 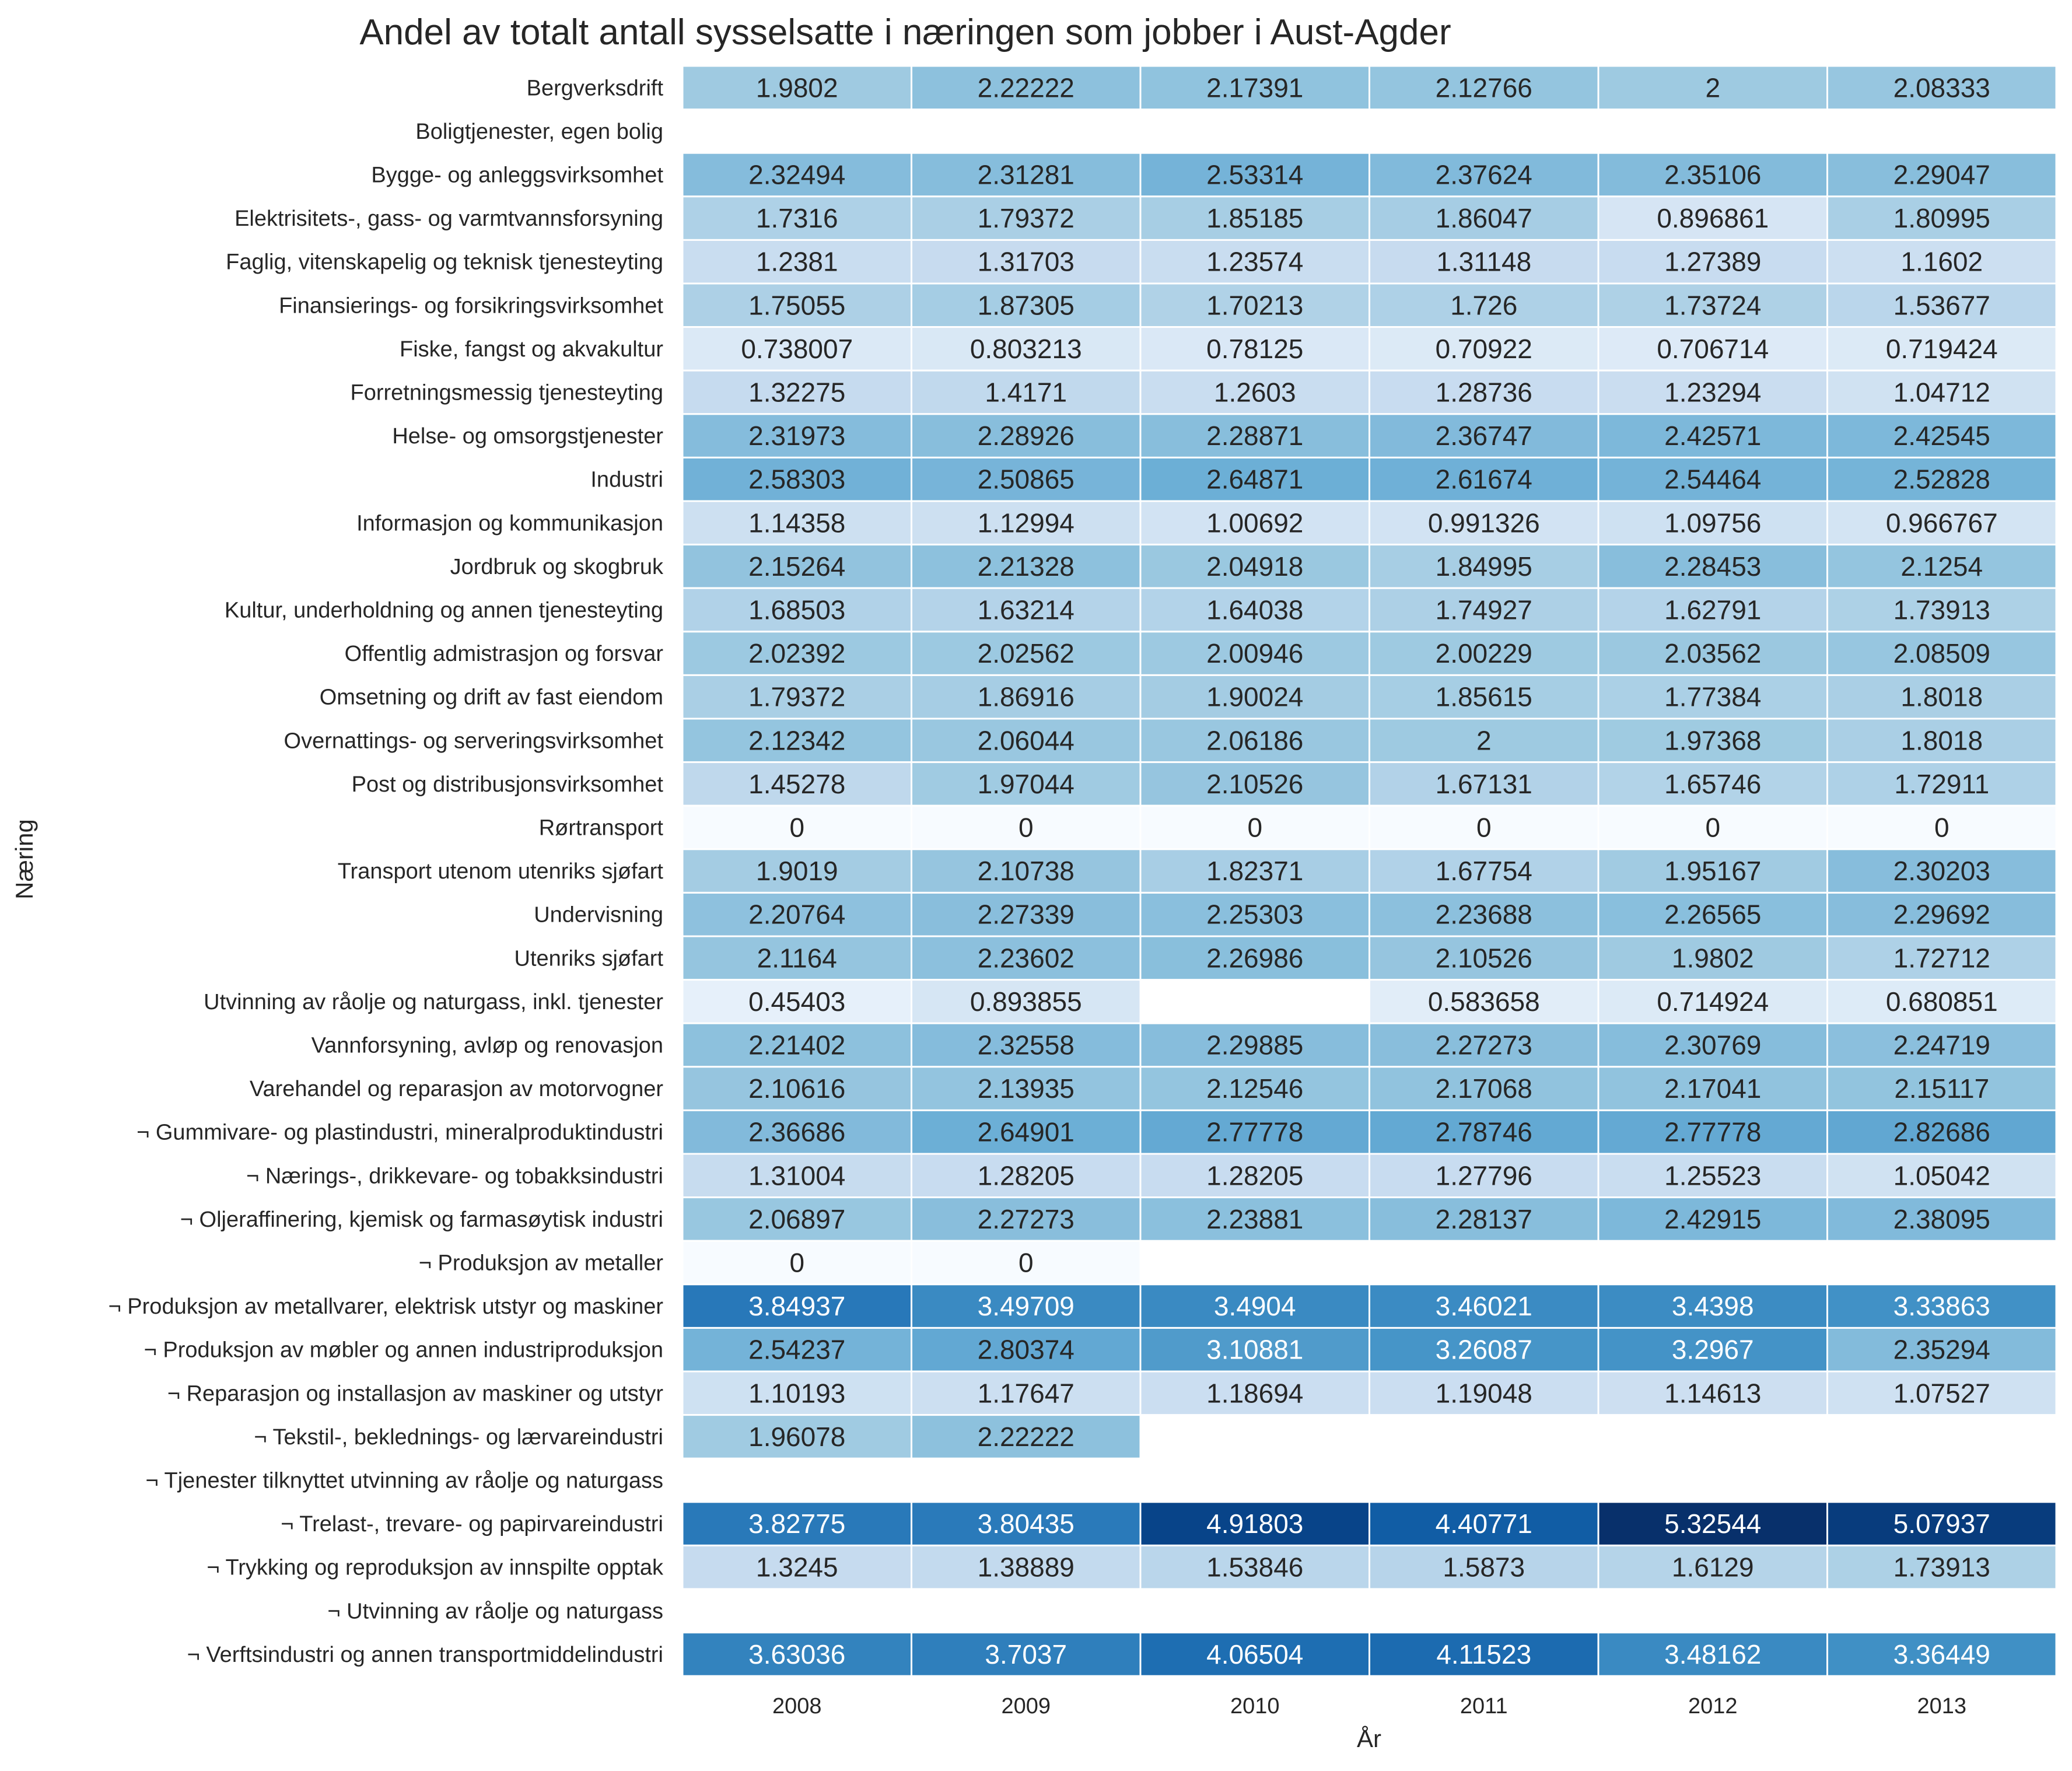 I want to click on cell-value-label: 3.4904, so click(x=1255, y=1306).